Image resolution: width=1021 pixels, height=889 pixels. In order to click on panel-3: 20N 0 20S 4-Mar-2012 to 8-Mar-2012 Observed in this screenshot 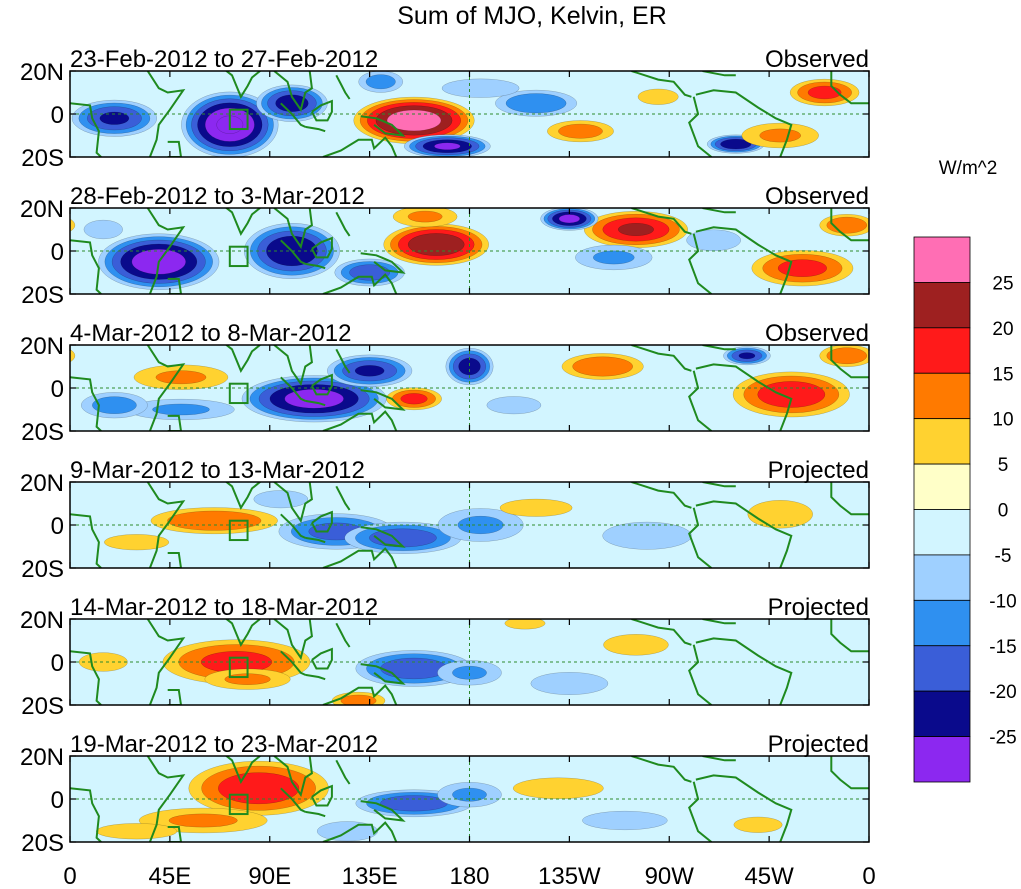, I will do `click(445, 383)`.